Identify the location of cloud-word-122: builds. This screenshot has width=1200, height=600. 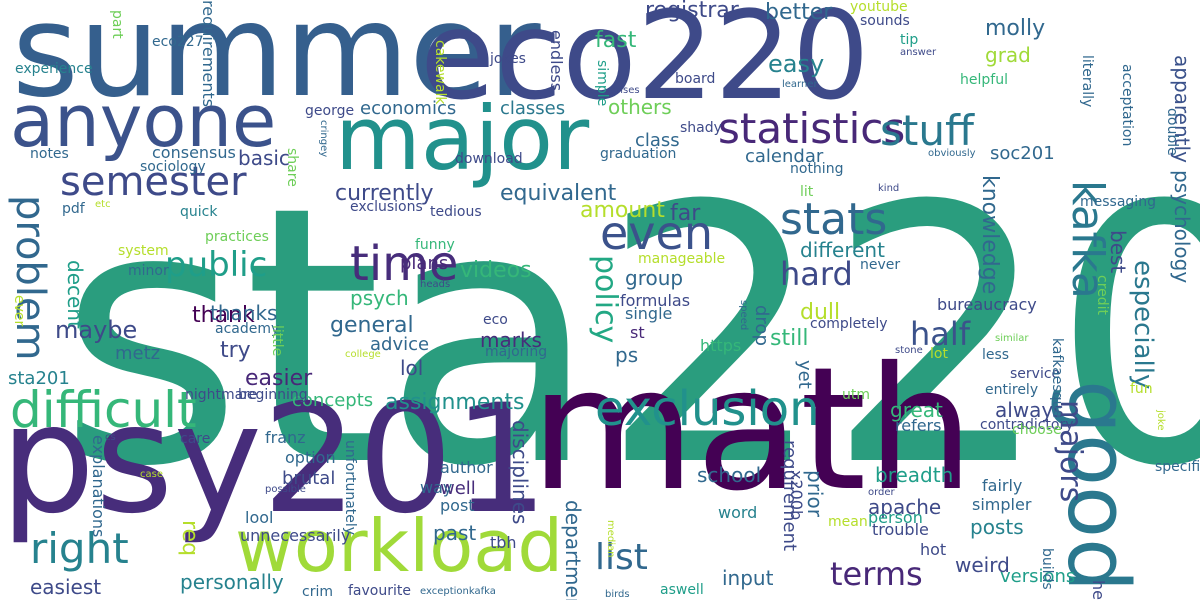
(1047, 569).